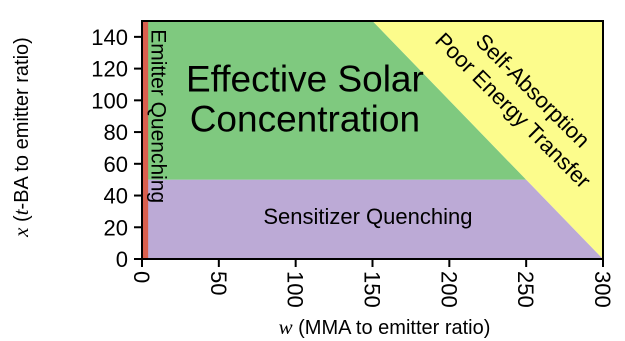 The width and height of the screenshot is (625, 341). I want to click on y-axis-label-text: (, so click(22, 221).